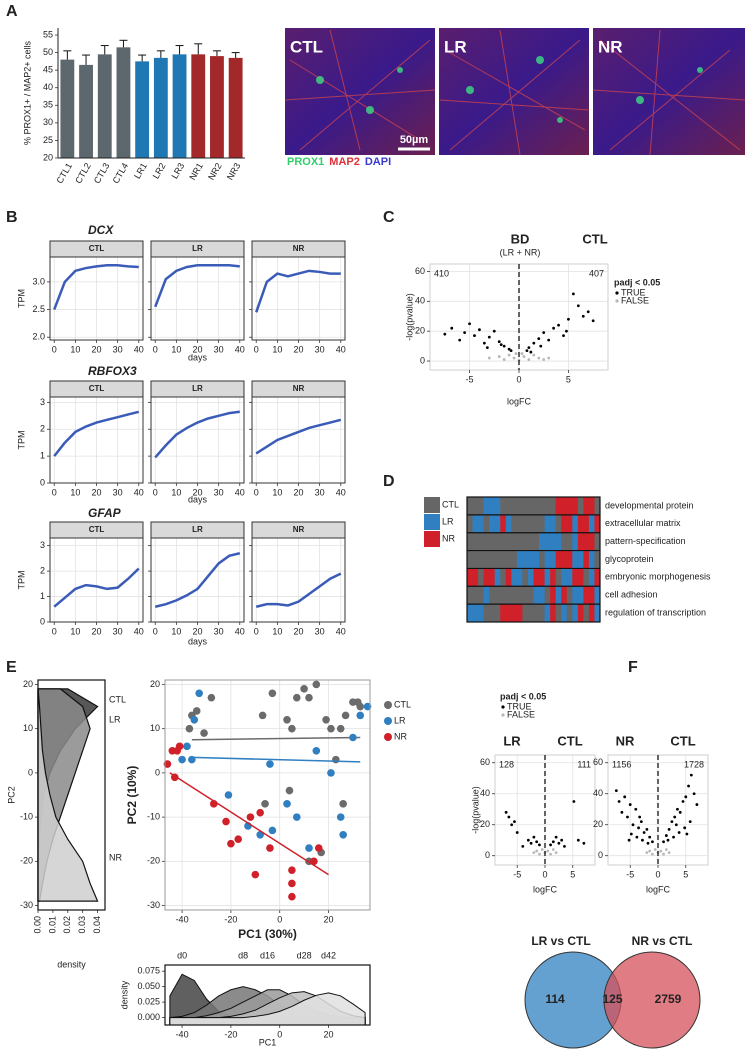 This screenshot has height=1050, width=752. Describe the element at coordinates (509, 89) in the screenshot. I see `image-texture` at that location.